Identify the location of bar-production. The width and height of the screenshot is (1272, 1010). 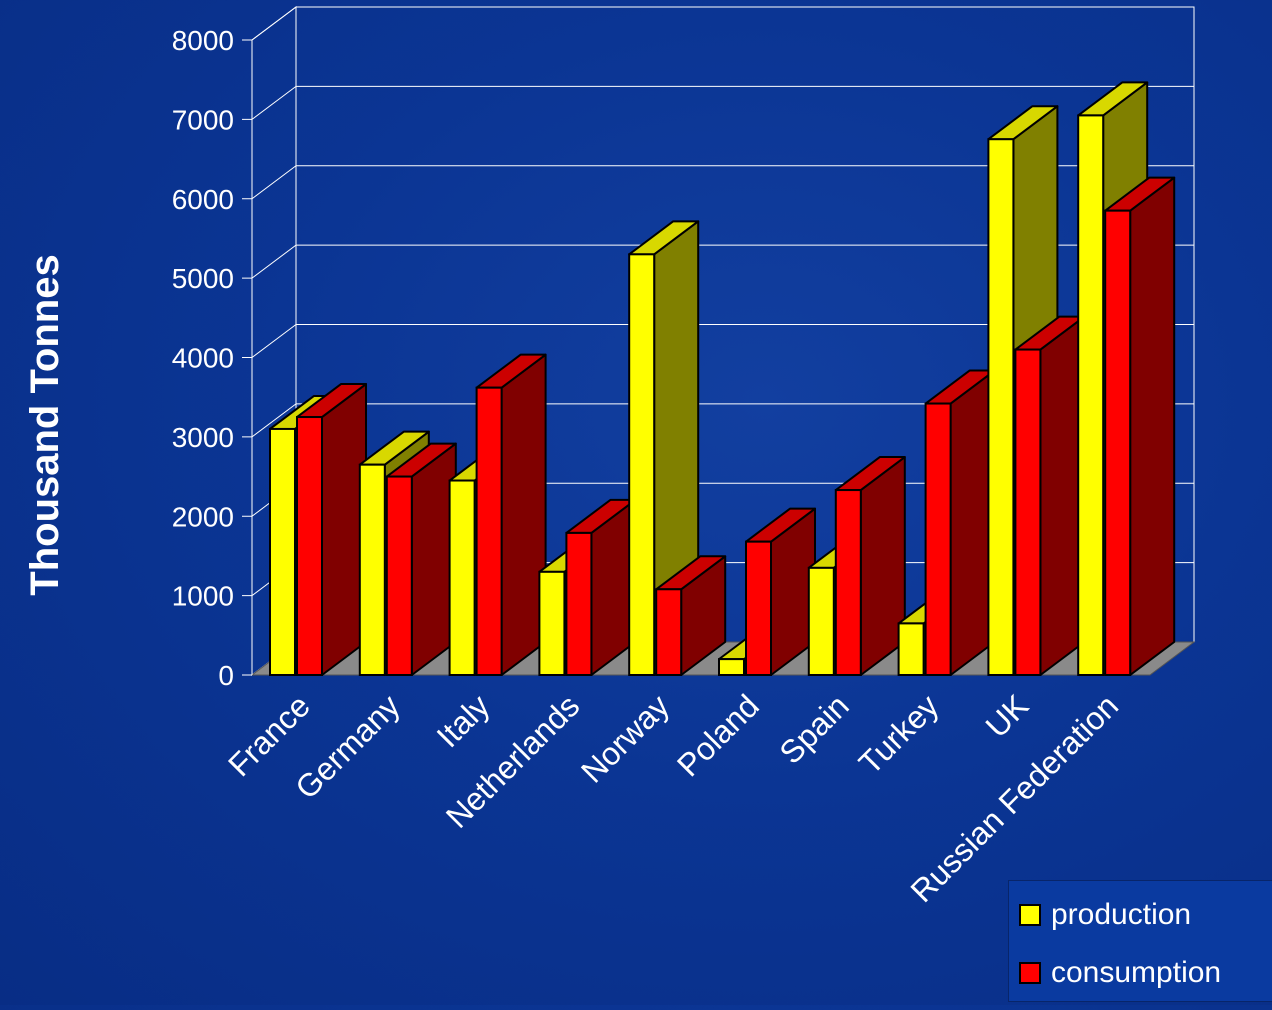
(664, 448).